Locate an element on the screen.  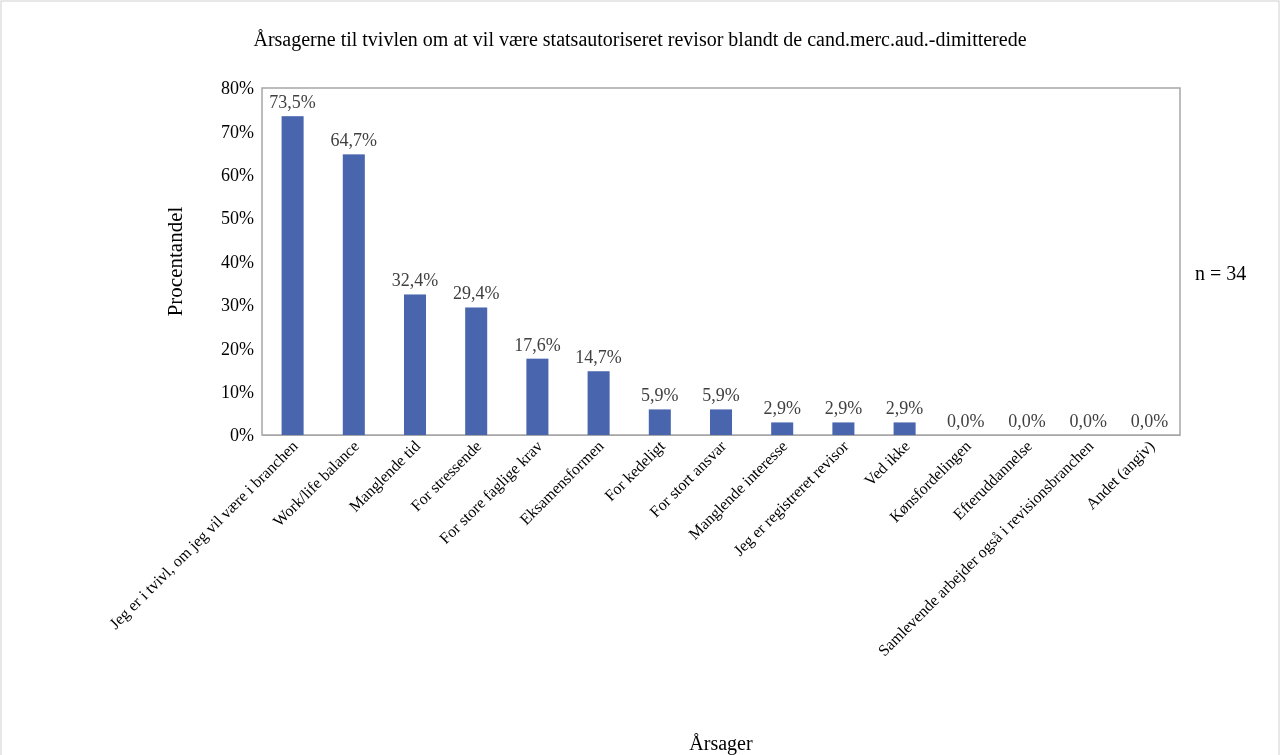
y-tick-label: 40% is located at coordinates (237, 261).